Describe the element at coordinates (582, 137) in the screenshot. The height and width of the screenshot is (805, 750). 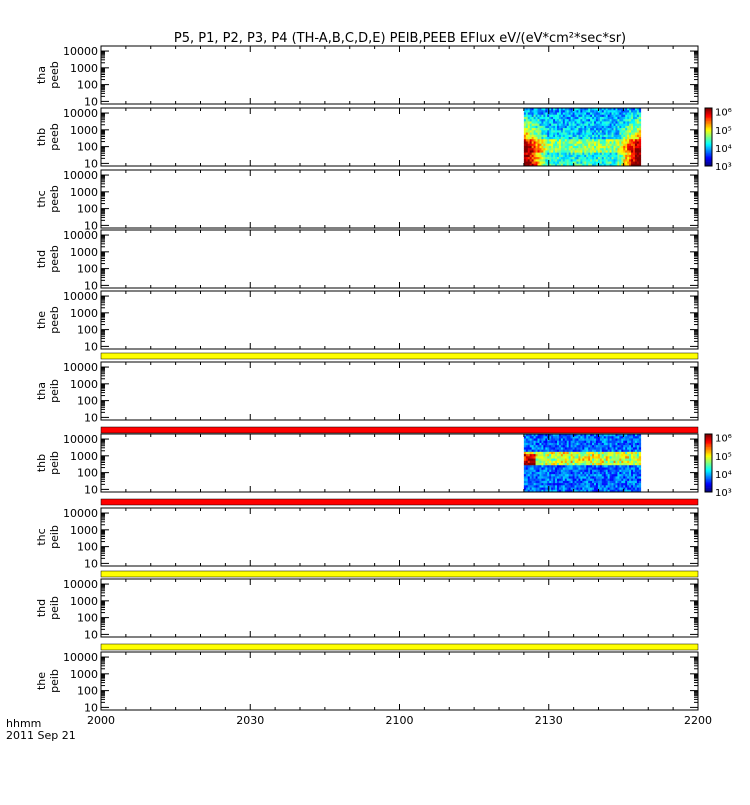
I see `spectrogram-thb_peeb` at that location.